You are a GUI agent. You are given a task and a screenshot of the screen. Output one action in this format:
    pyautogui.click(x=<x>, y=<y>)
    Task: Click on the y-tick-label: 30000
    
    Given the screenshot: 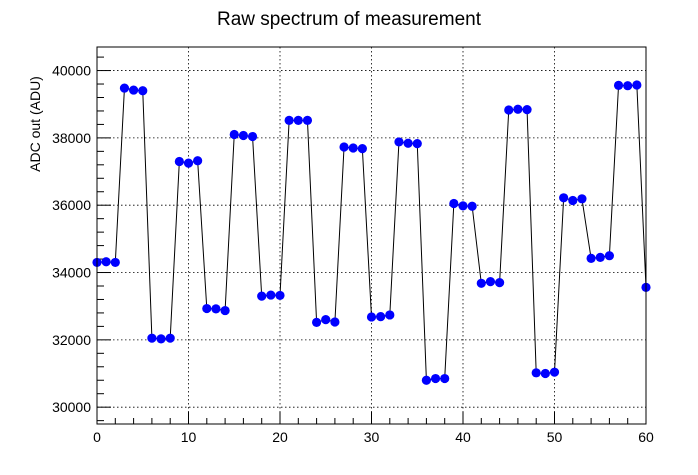 What is the action you would take?
    pyautogui.click(x=71, y=407)
    